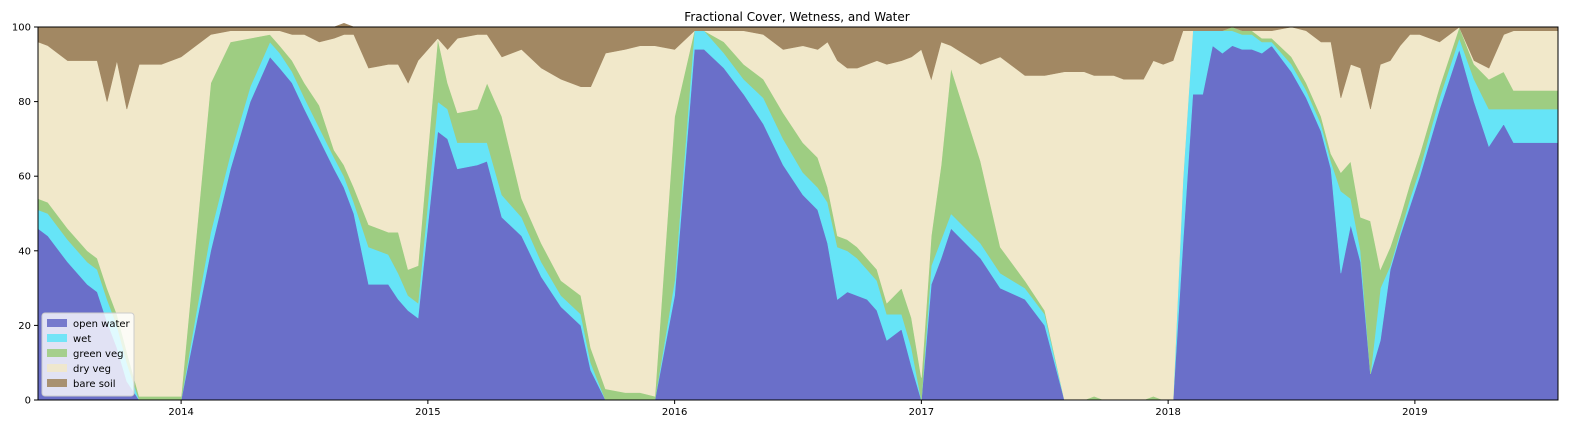 This screenshot has height=432, width=1584. What do you see at coordinates (798, 409) in the screenshot?
I see `x-axis: 2014 2015 2016 2017 2018 2019` at bounding box center [798, 409].